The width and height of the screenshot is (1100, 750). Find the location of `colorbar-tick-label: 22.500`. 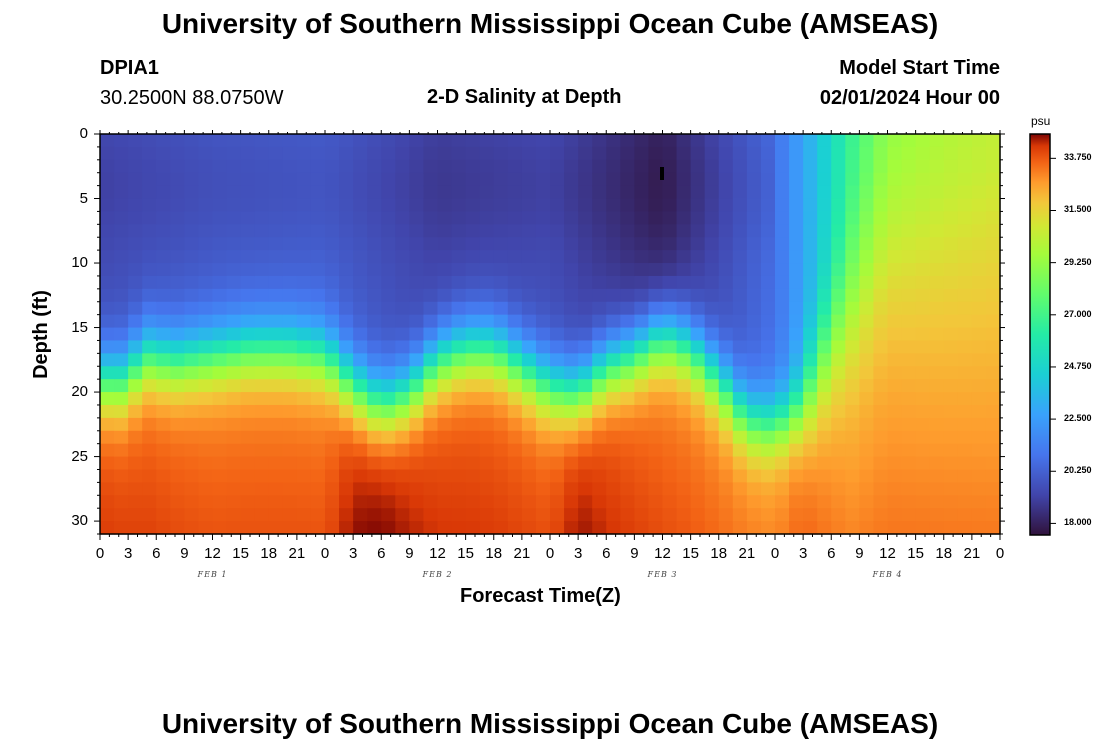

colorbar-tick-label: 22.500 is located at coordinates (1078, 418).